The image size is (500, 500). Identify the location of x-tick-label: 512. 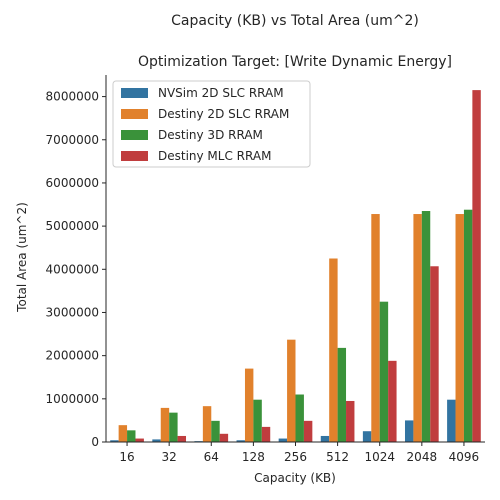
(337, 457).